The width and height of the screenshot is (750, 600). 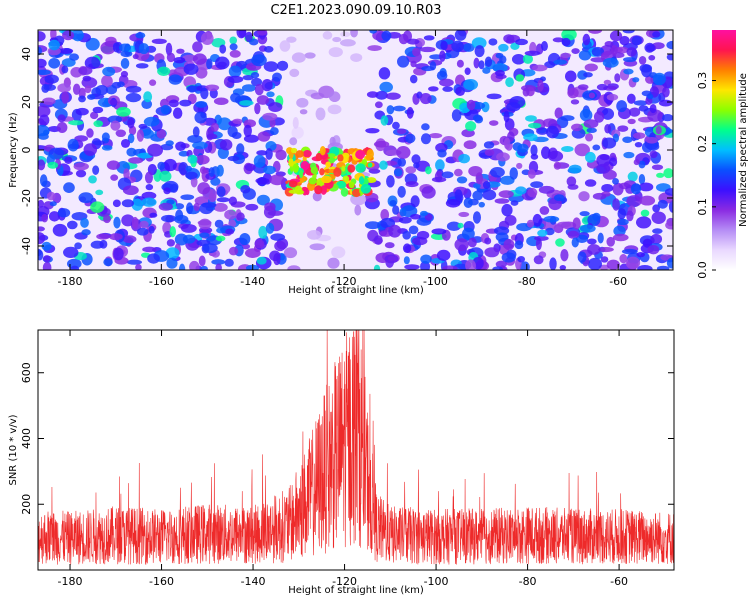 What do you see at coordinates (26, 150) in the screenshot?
I see `spectrogram-y-tick-label: 0` at bounding box center [26, 150].